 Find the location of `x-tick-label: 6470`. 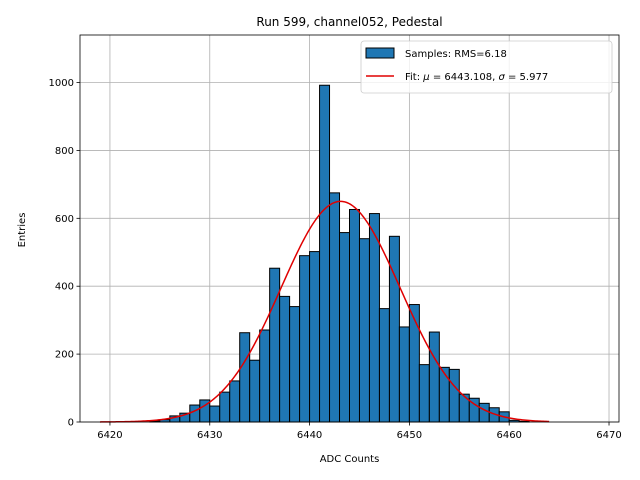

x-tick-label: 6470 is located at coordinates (608, 435).